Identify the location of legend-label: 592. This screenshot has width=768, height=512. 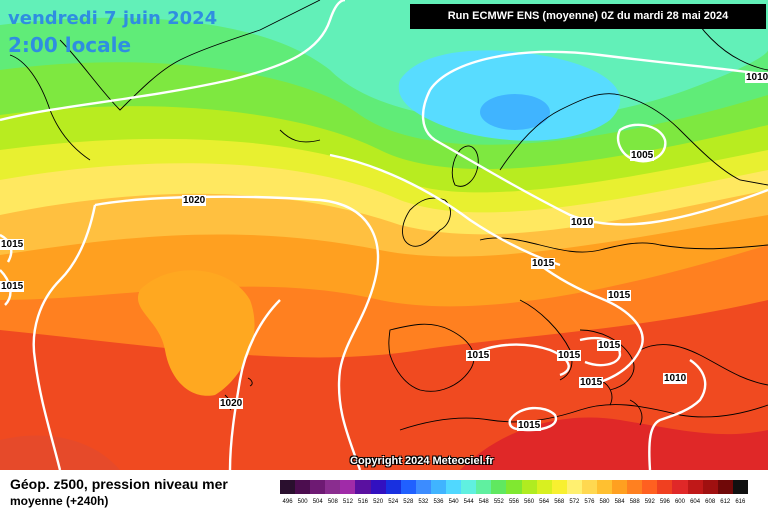
(649, 502).